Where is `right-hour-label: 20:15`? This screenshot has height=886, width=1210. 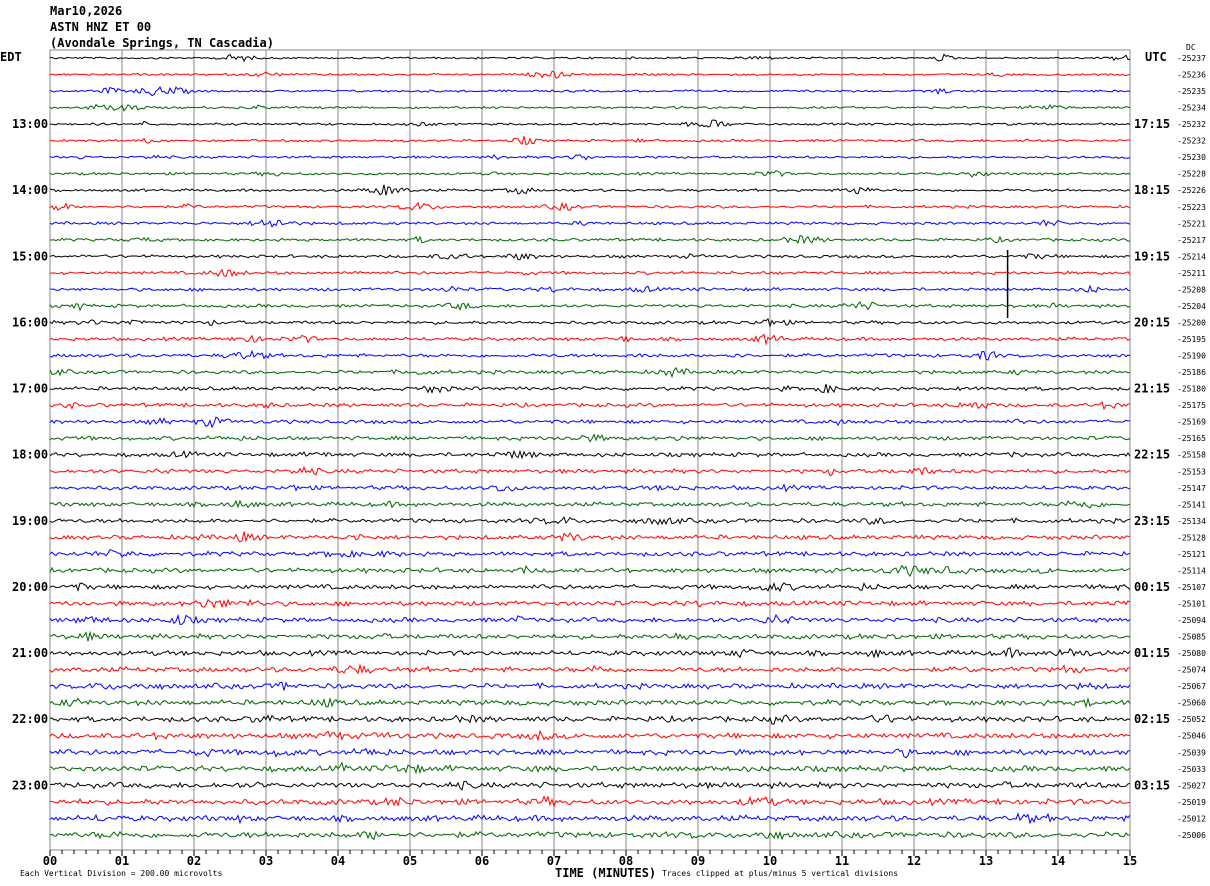 right-hour-label: 20:15 is located at coordinates (1152, 322).